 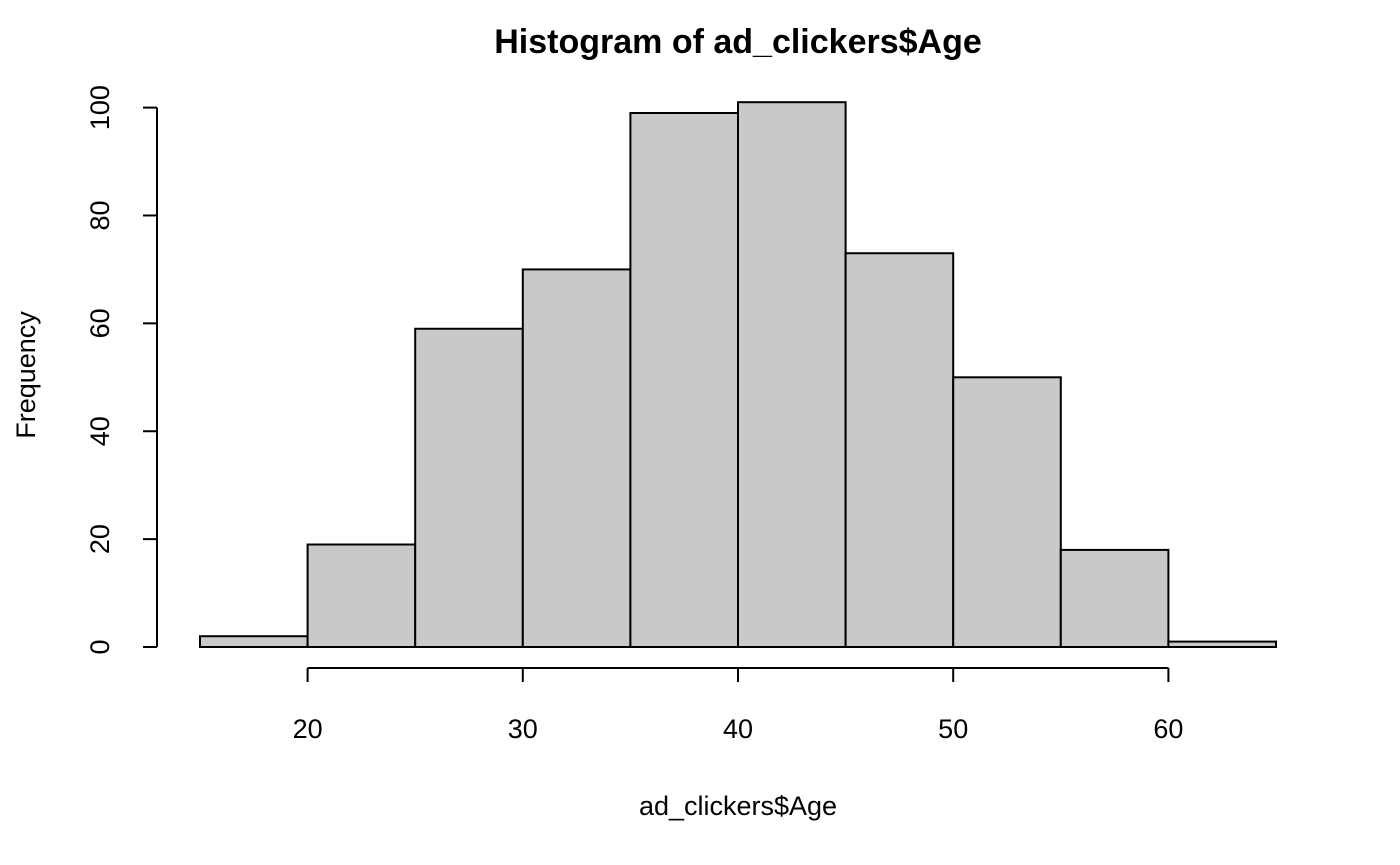 I want to click on y-axis: 0 20 40 60 80 100, so click(x=121, y=370).